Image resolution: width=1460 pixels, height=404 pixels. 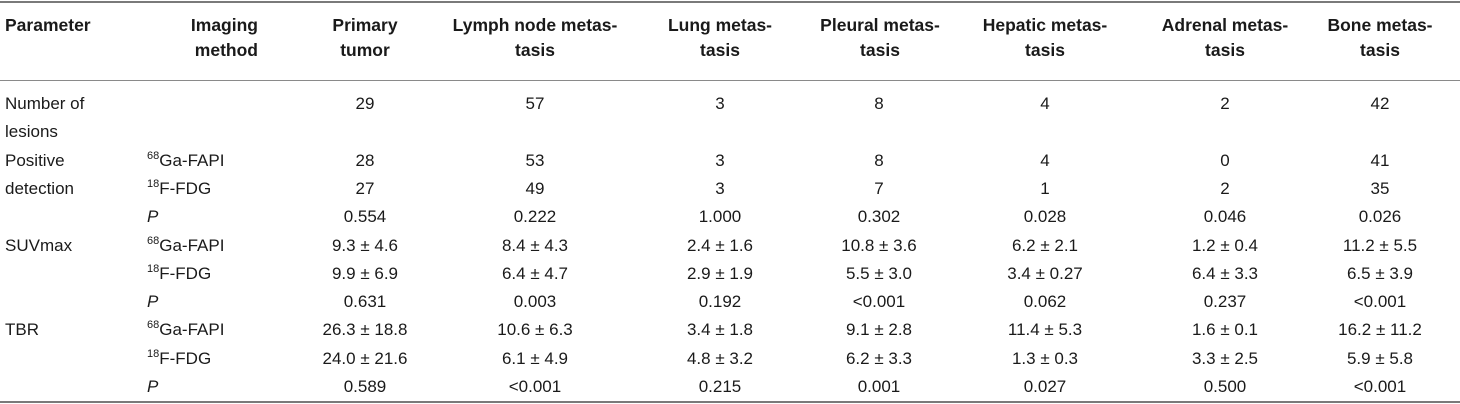 What do you see at coordinates (365, 245) in the screenshot?
I see `value-cell-primary-tumor: 9.3 ± 4.6` at bounding box center [365, 245].